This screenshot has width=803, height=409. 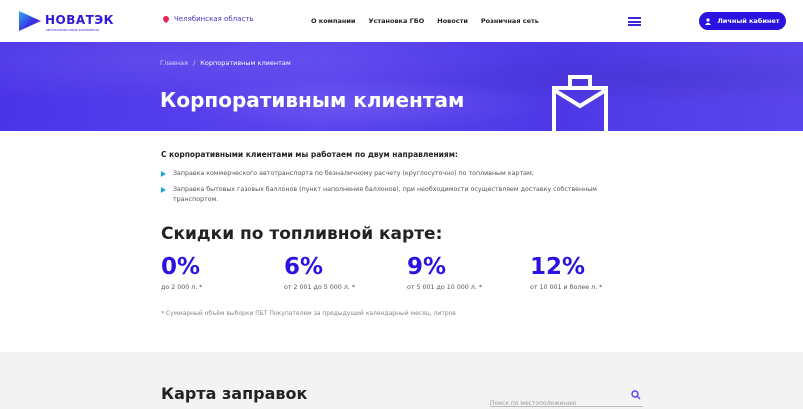 What do you see at coordinates (221, 272) in the screenshot?
I see `discount-item: 0% до 2 000 л. *` at bounding box center [221, 272].